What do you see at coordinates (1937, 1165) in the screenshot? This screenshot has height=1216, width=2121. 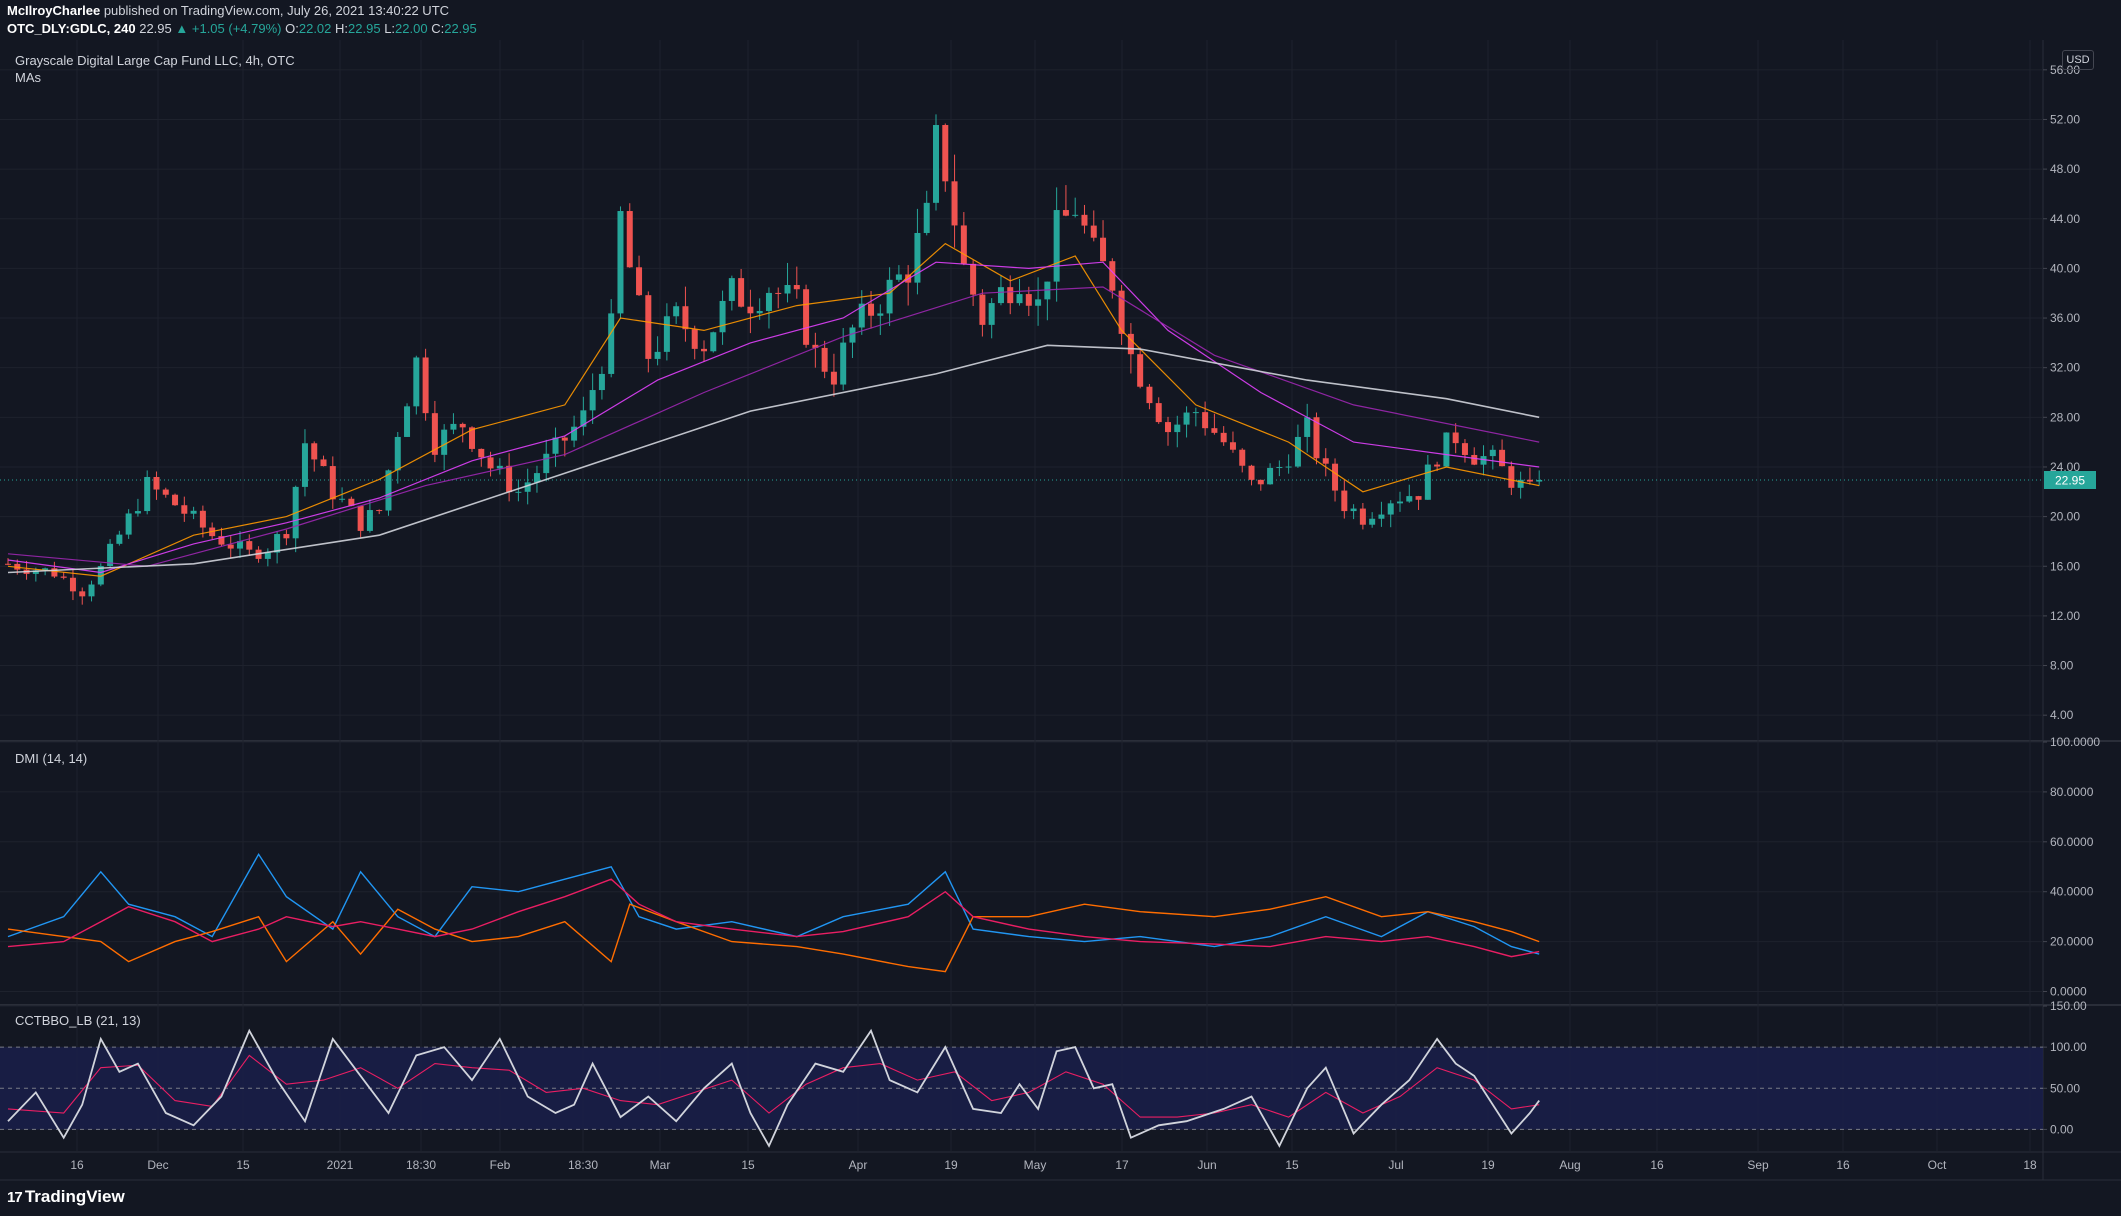 I see `time-tick-label: Oct` at bounding box center [1937, 1165].